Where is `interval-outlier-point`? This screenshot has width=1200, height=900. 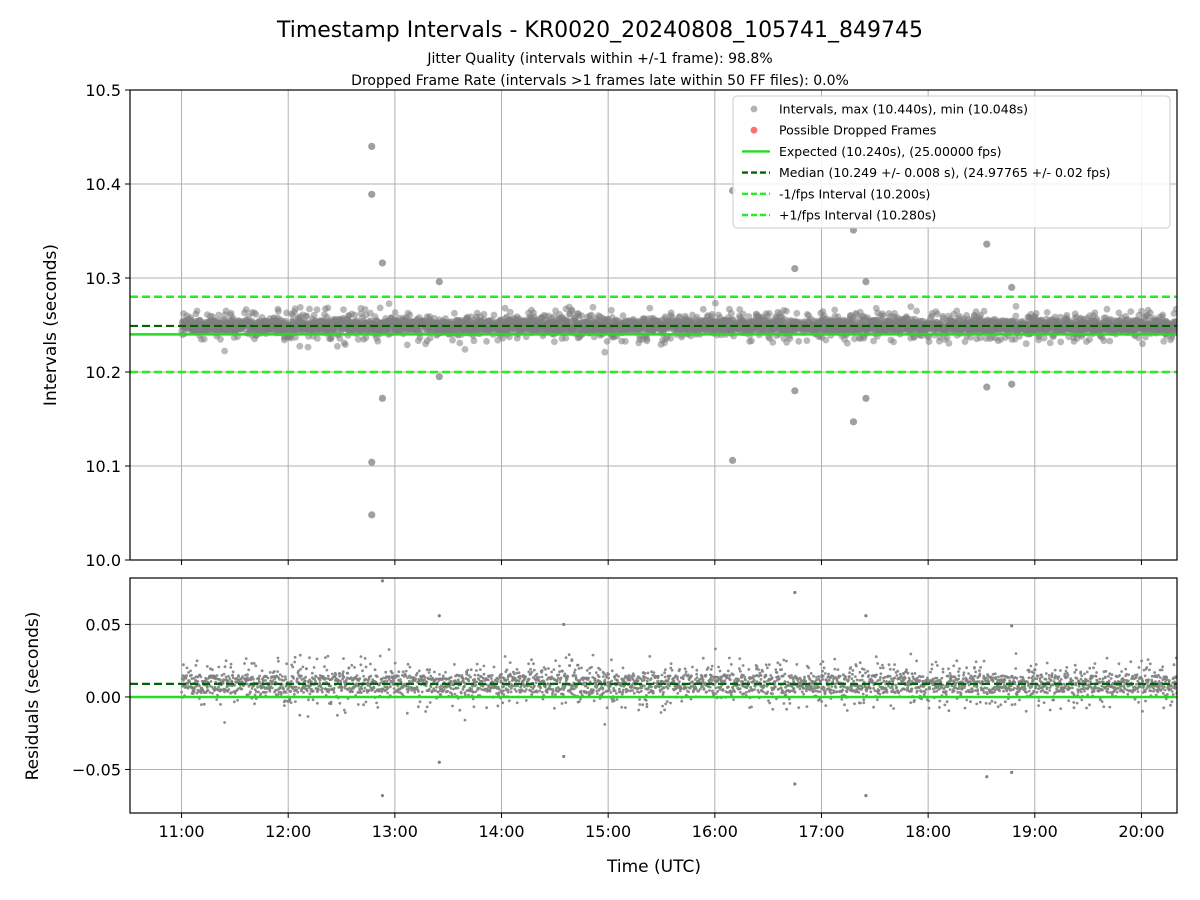 interval-outlier-point is located at coordinates (439, 377).